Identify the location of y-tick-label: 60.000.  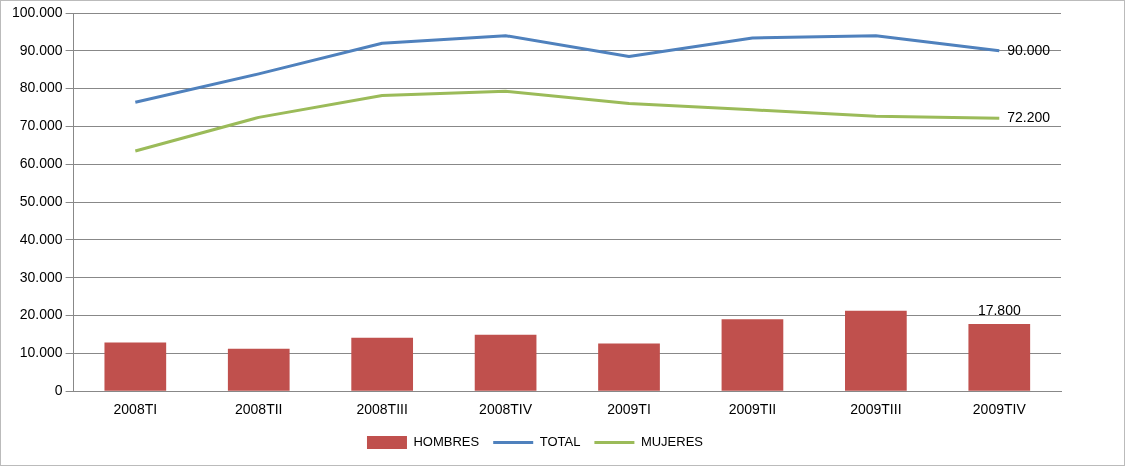
(41, 163).